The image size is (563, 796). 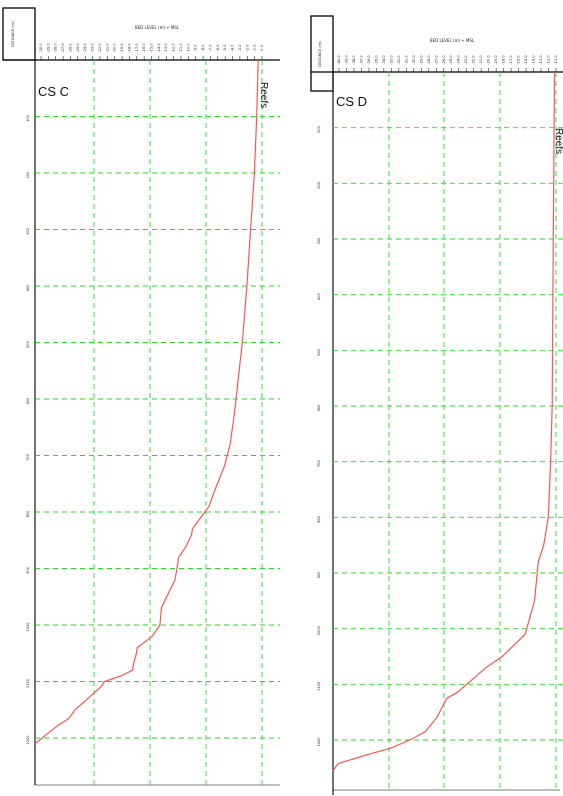 What do you see at coordinates (406, 60) in the screenshot?
I see `x-tick-label: -31.0` at bounding box center [406, 60].